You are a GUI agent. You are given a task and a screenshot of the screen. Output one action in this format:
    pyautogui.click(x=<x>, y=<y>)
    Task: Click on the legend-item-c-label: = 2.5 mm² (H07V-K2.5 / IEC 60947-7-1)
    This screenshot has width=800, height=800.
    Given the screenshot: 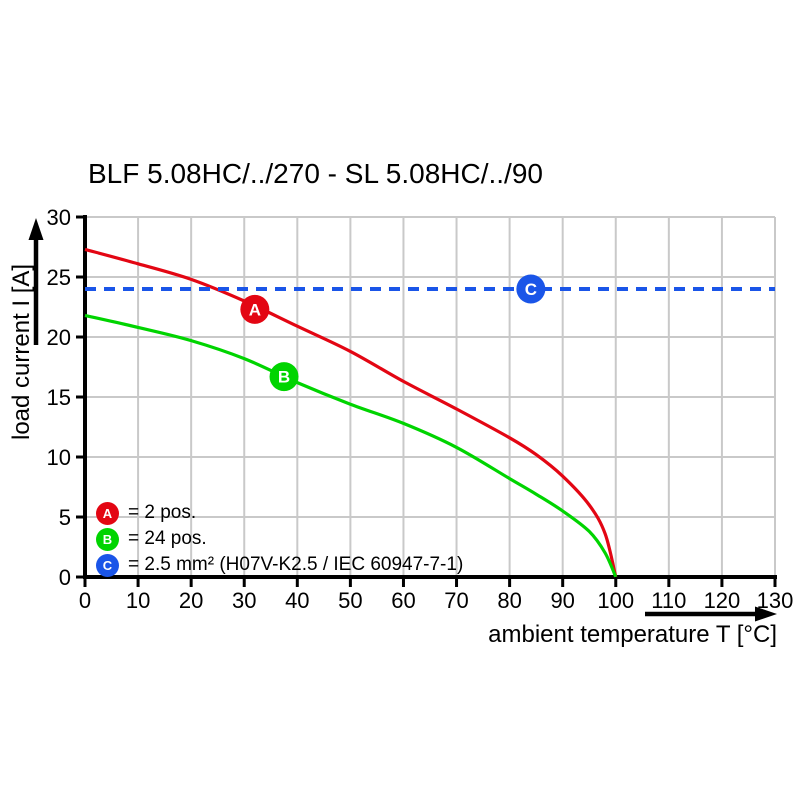 What is the action you would take?
    pyautogui.click(x=296, y=564)
    